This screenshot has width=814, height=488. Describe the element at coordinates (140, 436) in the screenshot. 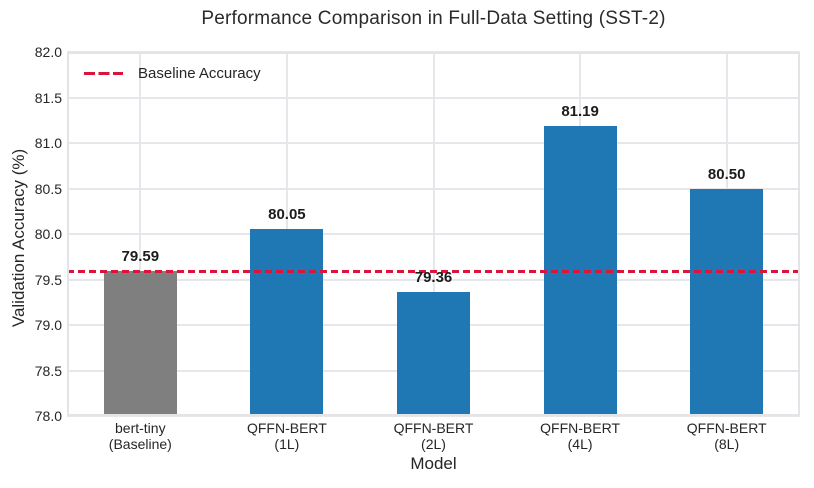

I see `x-tick-label: bert-tiny (Baseline)` at that location.